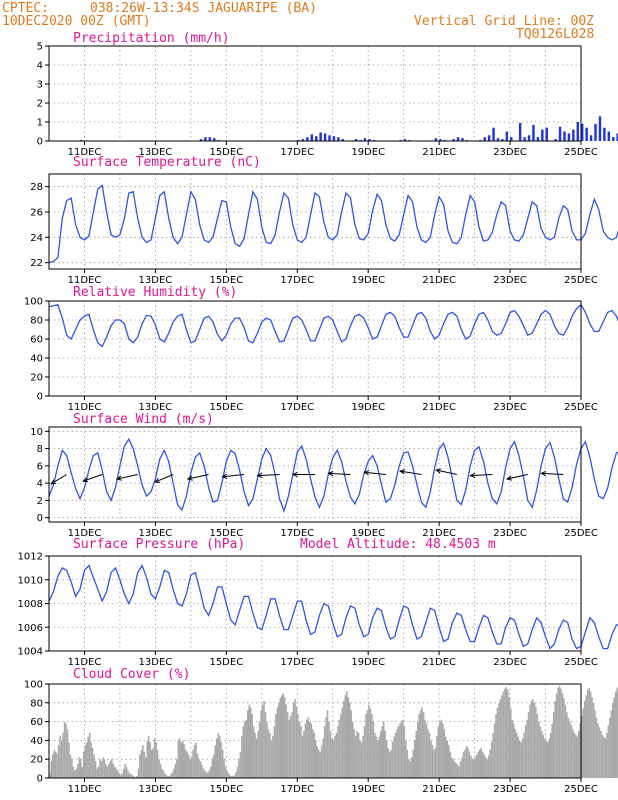 This screenshot has width=618, height=800. What do you see at coordinates (156, 280) in the screenshot?
I see `temperature-x-tick-label: 13DEC` at bounding box center [156, 280].